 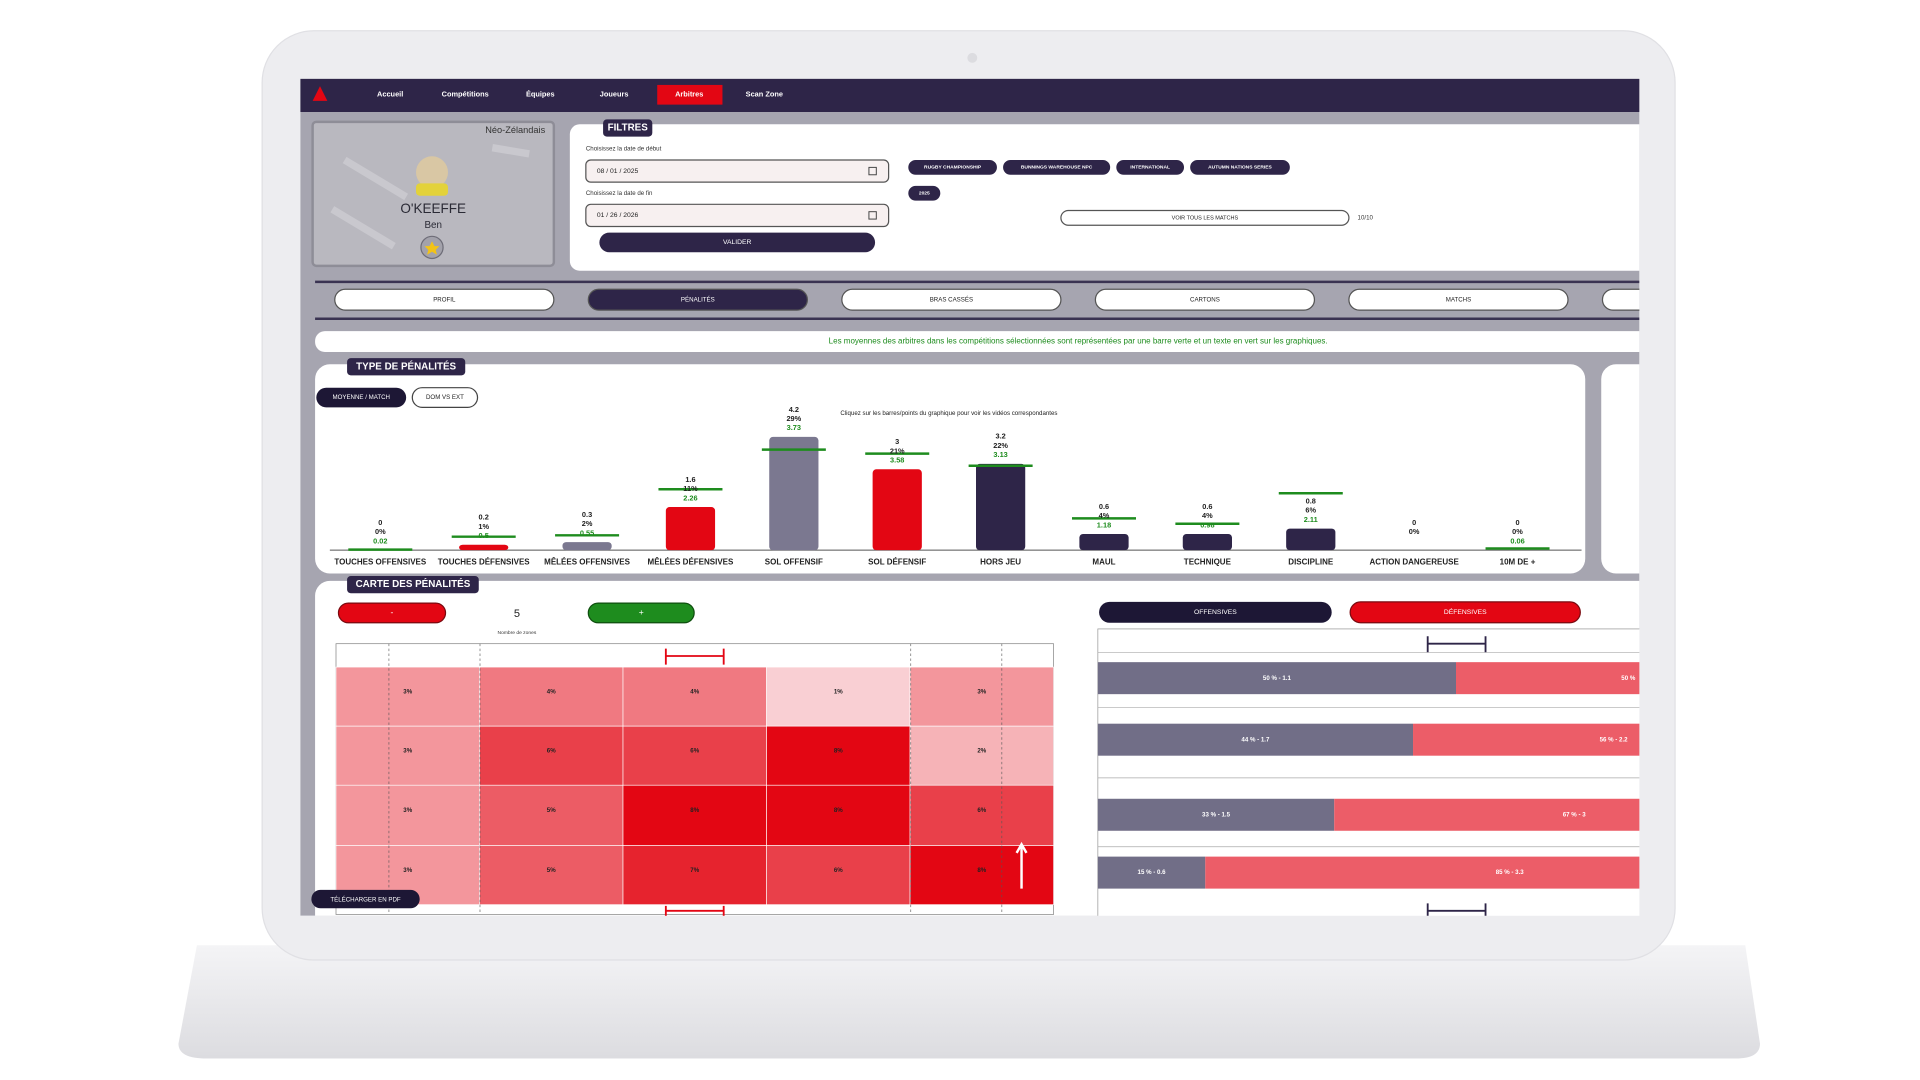 What do you see at coordinates (1207, 515) in the screenshot?
I see `bar-share-label: 4%` at bounding box center [1207, 515].